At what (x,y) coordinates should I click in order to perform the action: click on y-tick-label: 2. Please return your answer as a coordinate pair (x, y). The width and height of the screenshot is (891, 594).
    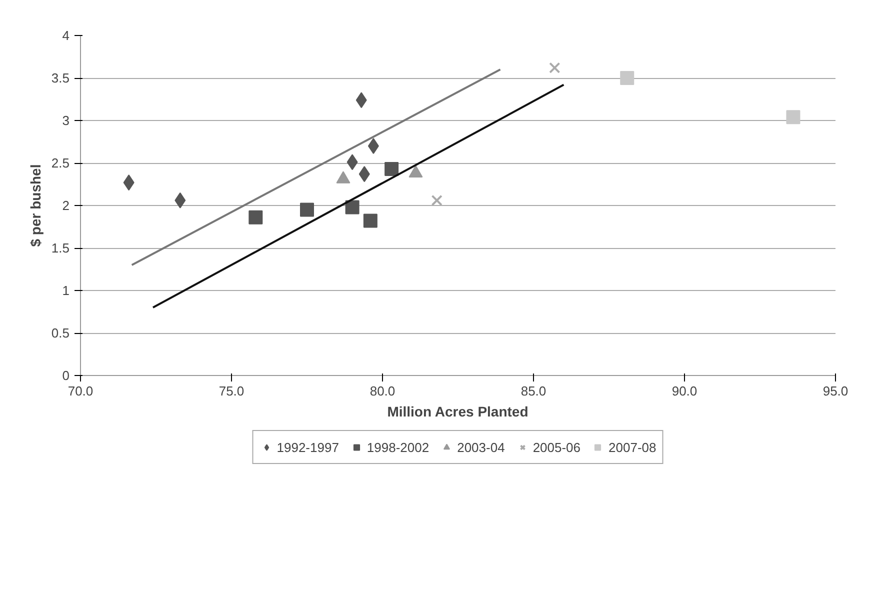
    Looking at the image, I should click on (66, 205).